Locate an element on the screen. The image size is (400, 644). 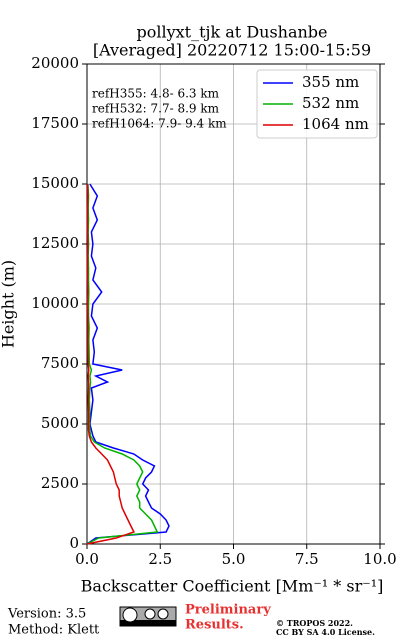
x-tick-label: 2.5 is located at coordinates (160, 559).